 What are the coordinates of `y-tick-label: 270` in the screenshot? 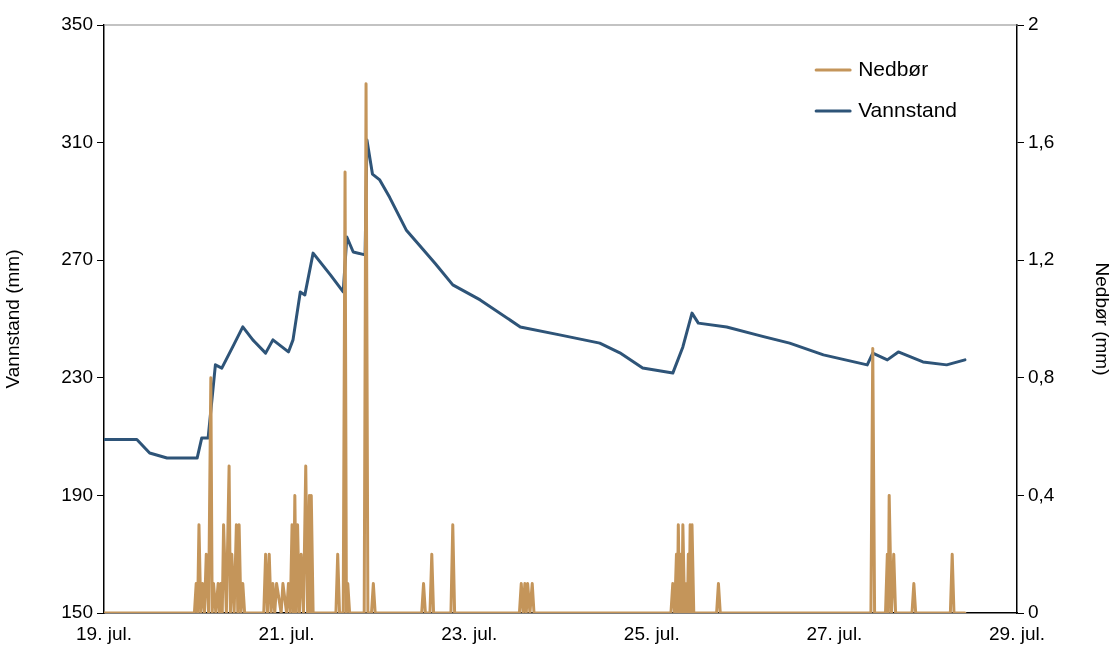 It's located at (77, 259).